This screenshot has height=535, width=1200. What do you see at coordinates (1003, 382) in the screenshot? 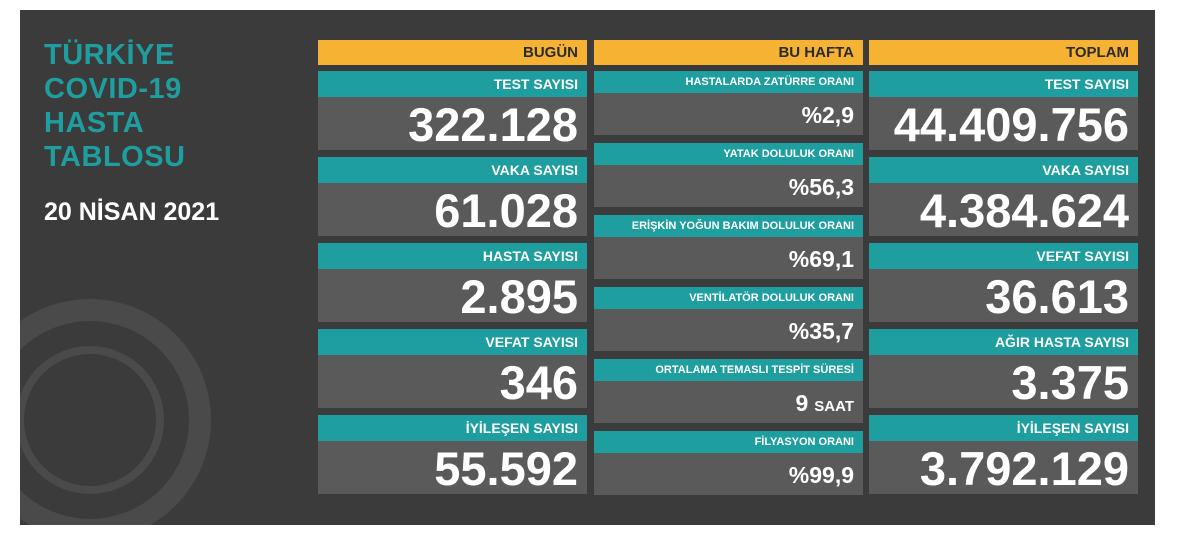
I see `stat-value: 3.375` at bounding box center [1003, 382].